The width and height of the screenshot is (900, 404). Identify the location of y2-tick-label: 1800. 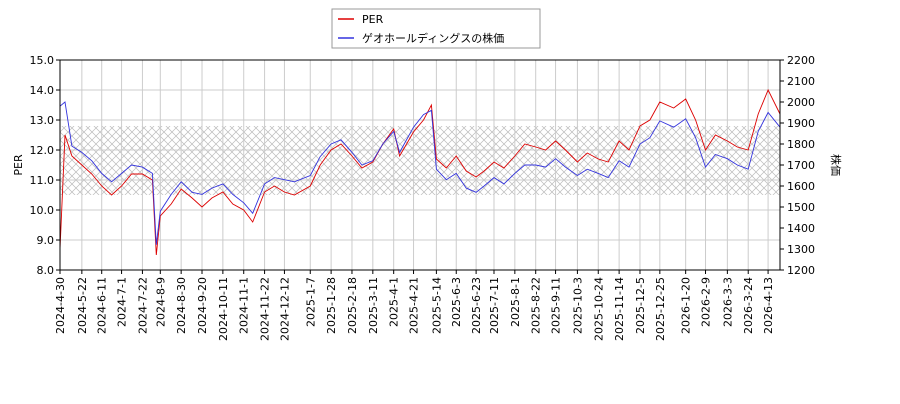
(801, 144).